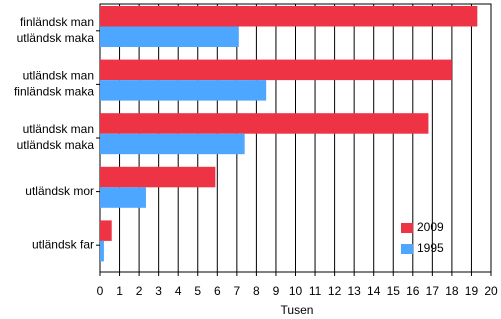  What do you see at coordinates (100, 291) in the screenshot?
I see `x-tick-label: 0` at bounding box center [100, 291].